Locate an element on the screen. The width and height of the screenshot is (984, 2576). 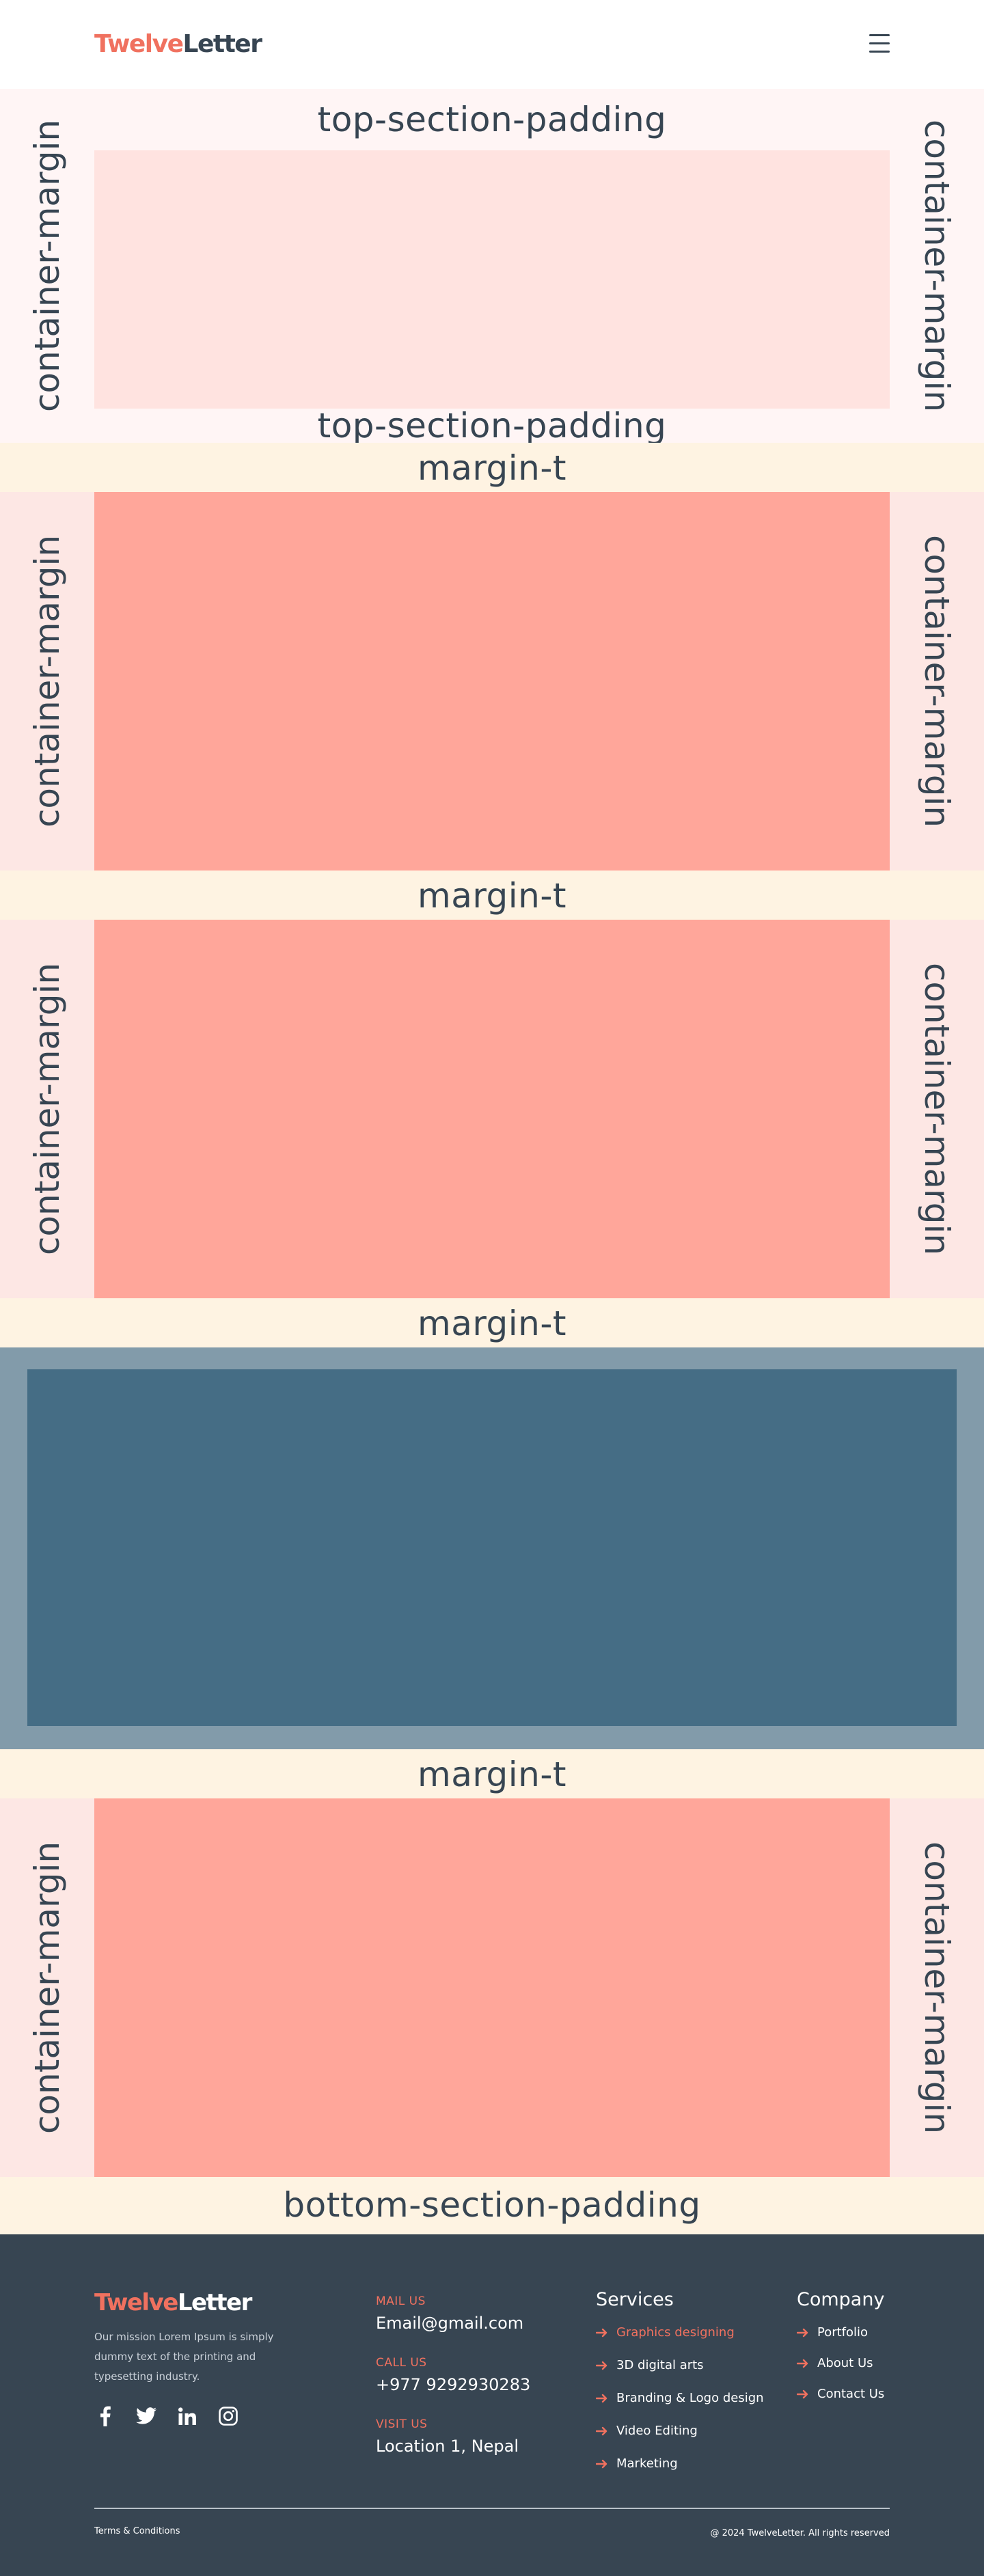
services-link-label: Graphics designing is located at coordinates (675, 2332).